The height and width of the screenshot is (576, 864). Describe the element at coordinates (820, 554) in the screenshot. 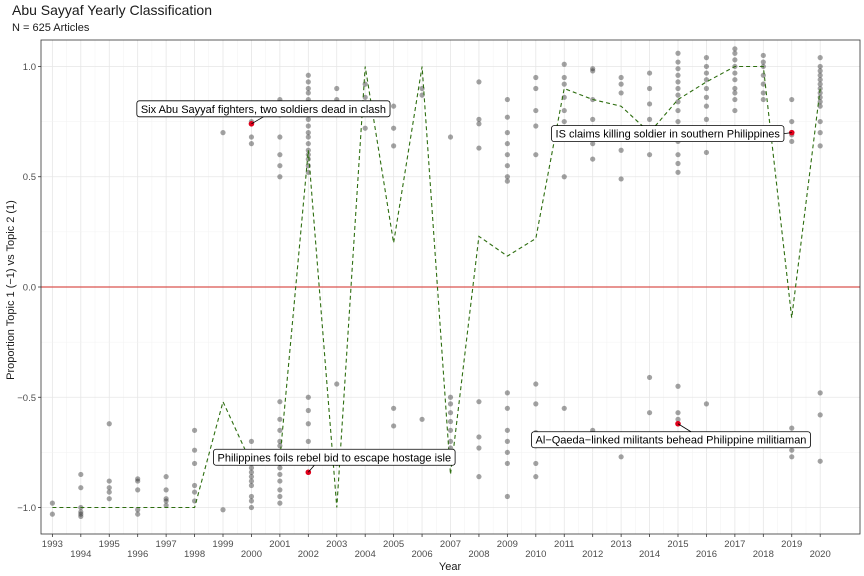

I see `x-tick-label: 2020` at that location.